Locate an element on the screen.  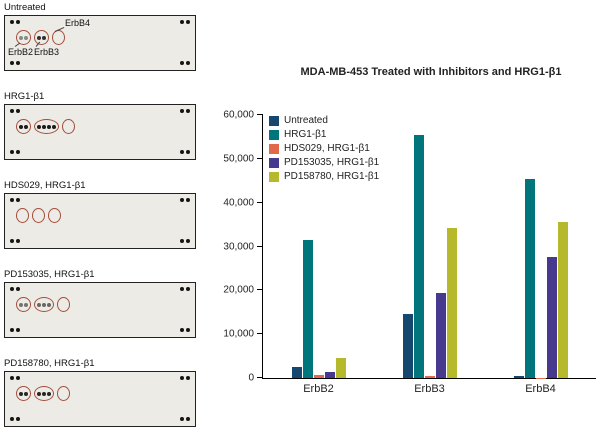
panel-block: HDS029, HRG1-β1 is located at coordinates (103, 214).